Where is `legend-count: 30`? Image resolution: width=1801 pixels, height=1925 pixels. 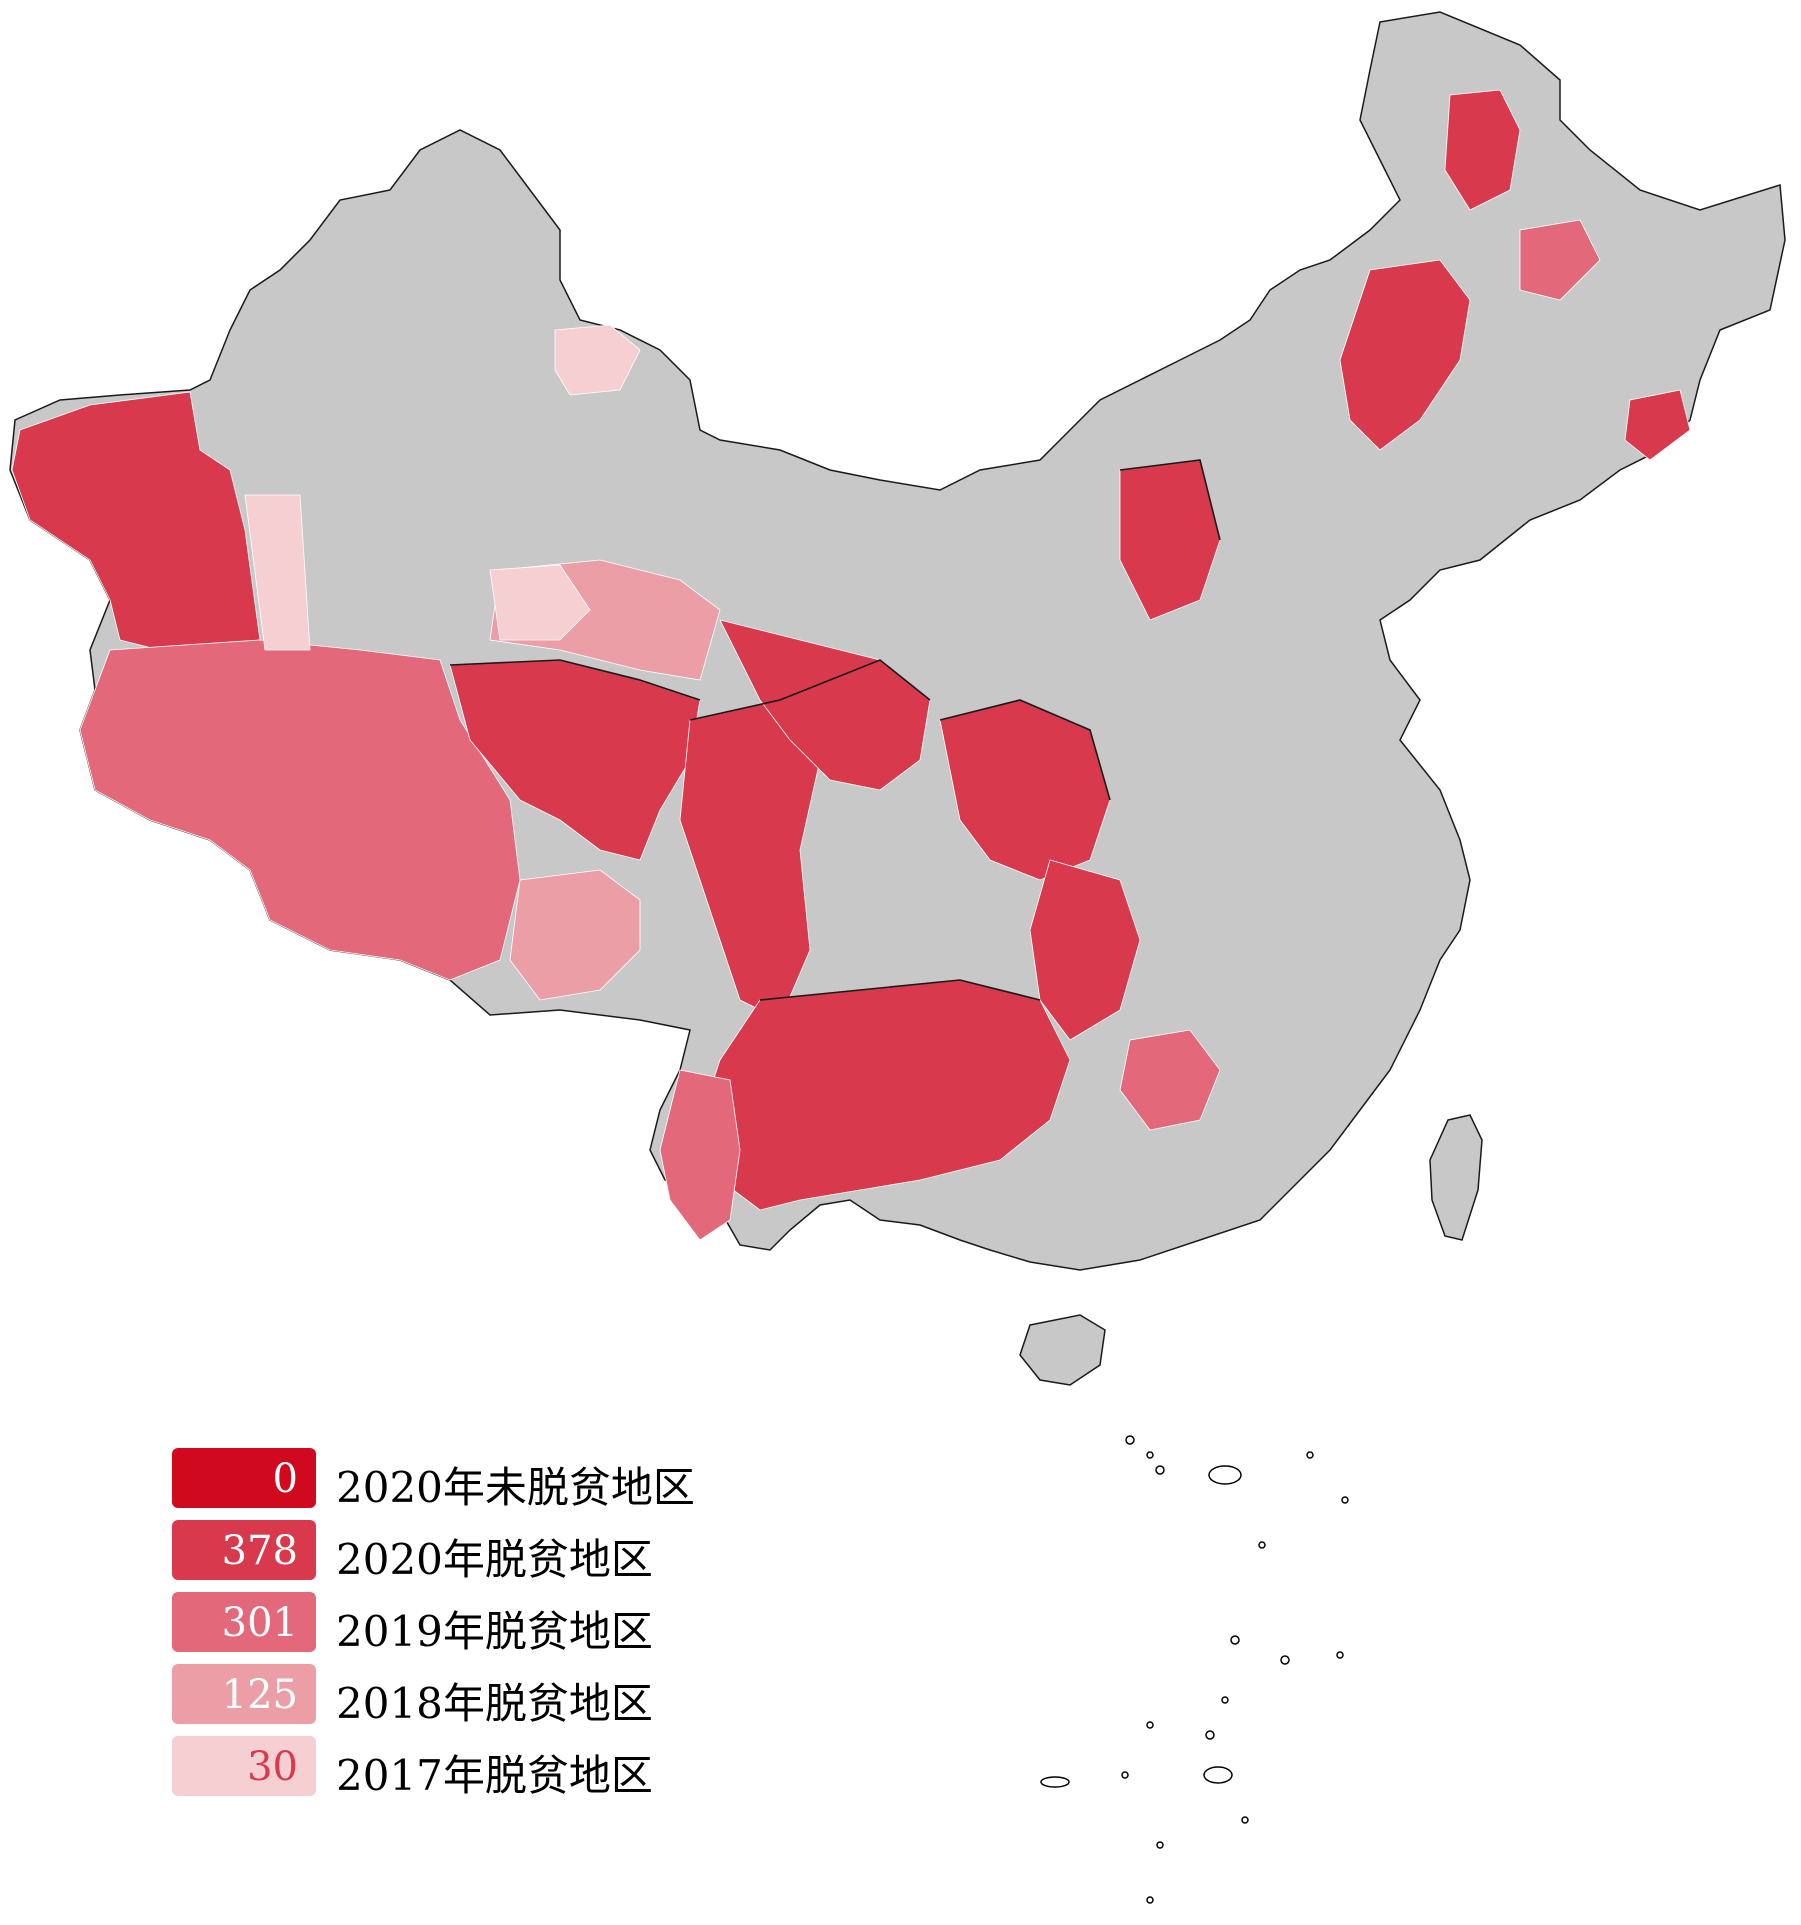
legend-count: 30 is located at coordinates (272, 1767).